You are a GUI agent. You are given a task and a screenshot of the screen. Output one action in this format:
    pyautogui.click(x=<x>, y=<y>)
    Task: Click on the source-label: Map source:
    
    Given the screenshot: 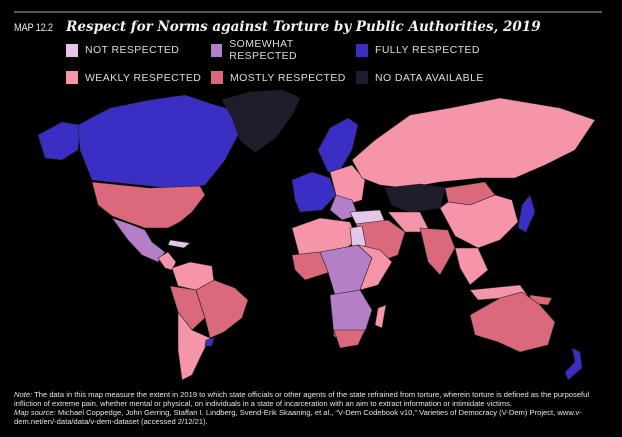 What is the action you would take?
    pyautogui.click(x=35, y=412)
    